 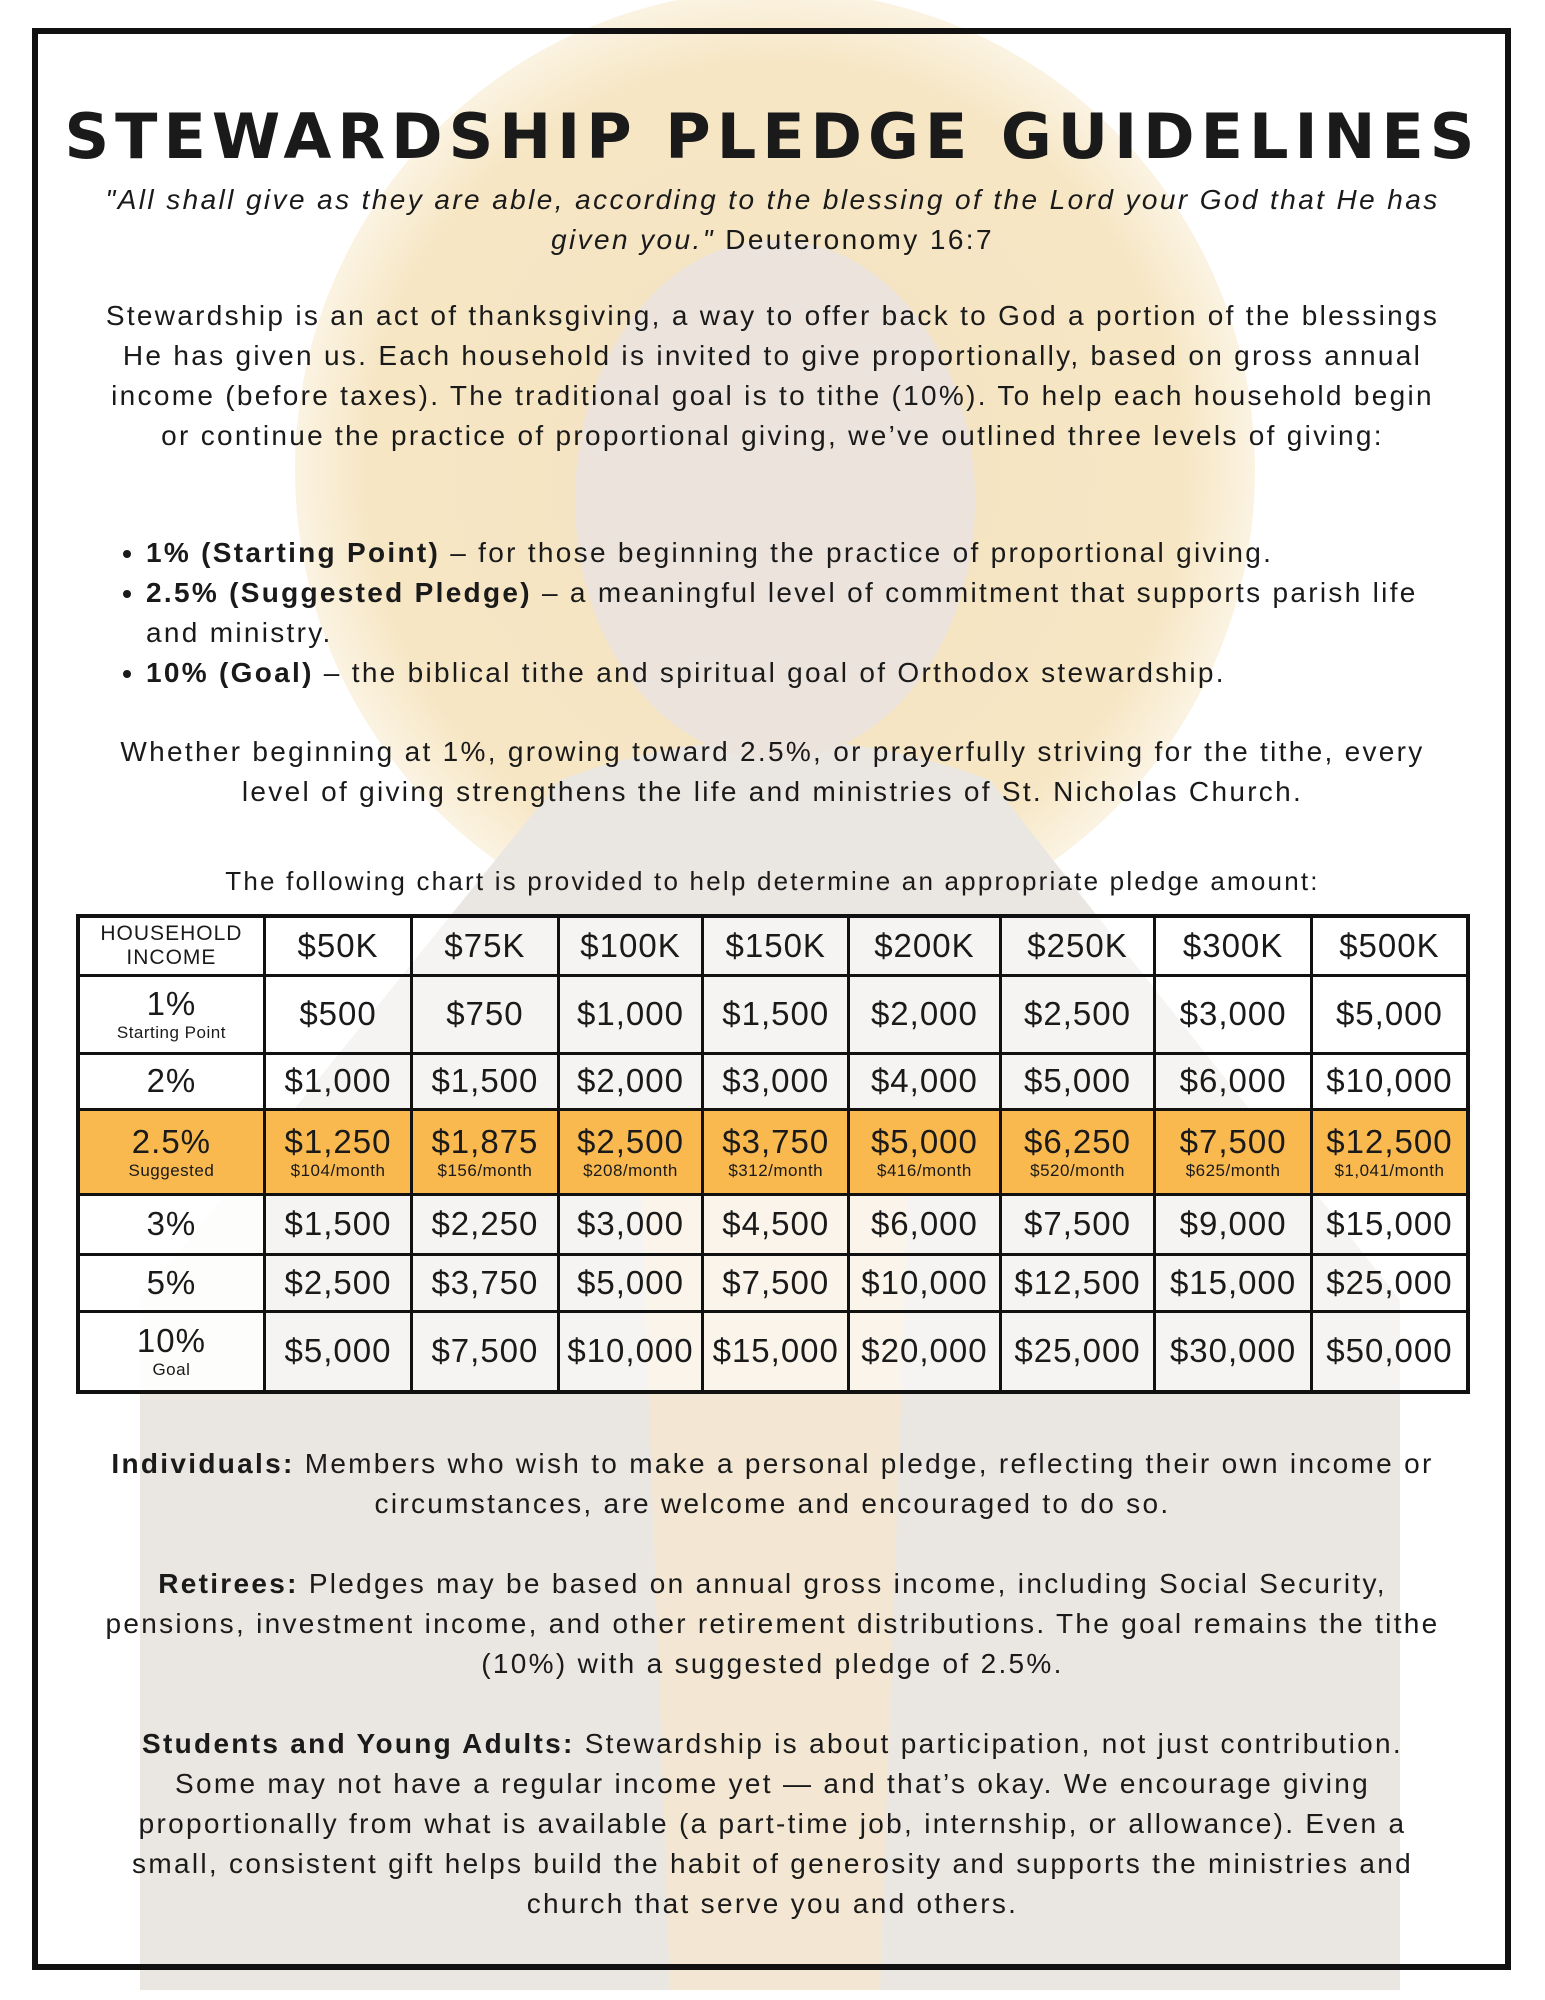 What do you see at coordinates (485, 1151) in the screenshot?
I see `pledge-amount-cell: $1,875 $156/month` at bounding box center [485, 1151].